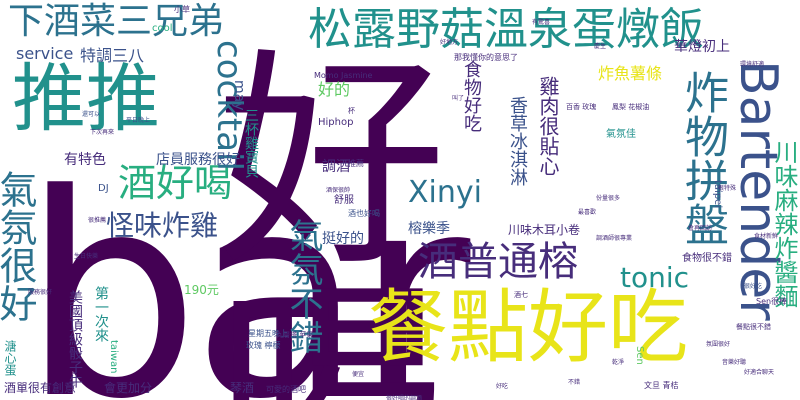 Image resolution: width=800 pixels, height=400 pixels. What do you see at coordinates (18, 246) in the screenshot?
I see `word-qifen-hen-hao: 氣氛很好` at bounding box center [18, 246].